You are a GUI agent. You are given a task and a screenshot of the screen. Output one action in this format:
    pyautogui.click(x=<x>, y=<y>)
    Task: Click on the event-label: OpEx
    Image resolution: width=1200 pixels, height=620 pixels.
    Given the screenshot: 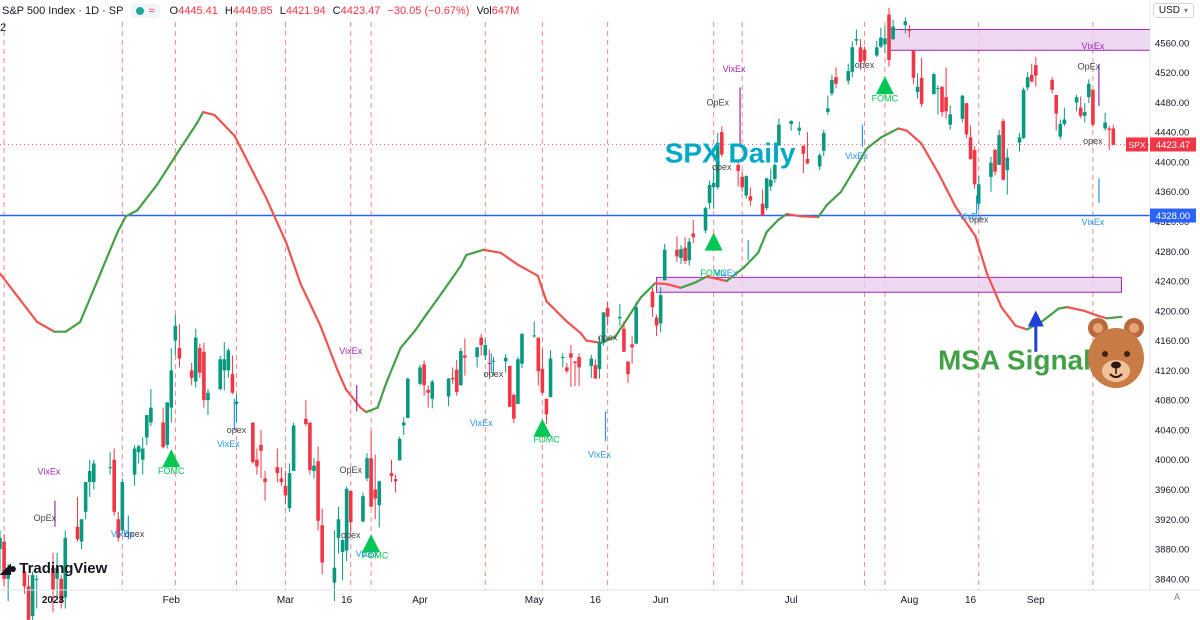 What is the action you would take?
    pyautogui.click(x=717, y=102)
    